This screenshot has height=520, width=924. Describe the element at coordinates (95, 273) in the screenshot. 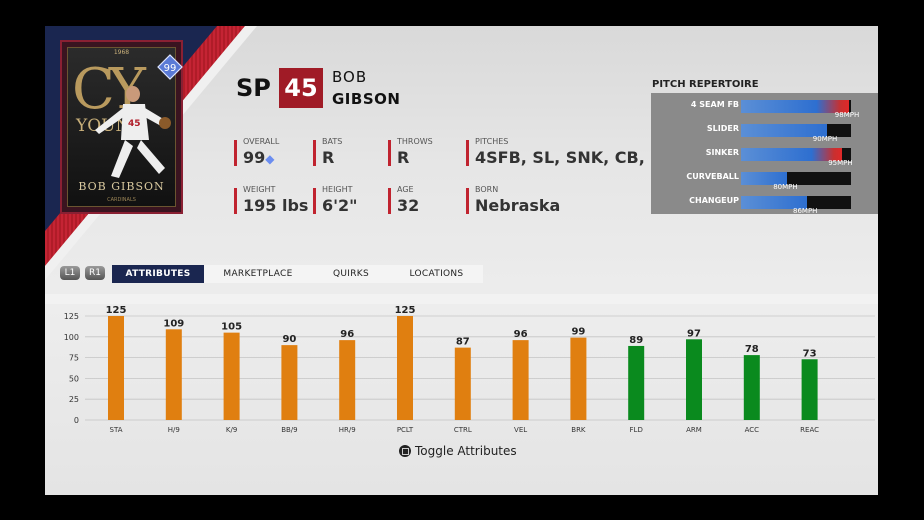

I see `r1-button-icon: R1` at that location.